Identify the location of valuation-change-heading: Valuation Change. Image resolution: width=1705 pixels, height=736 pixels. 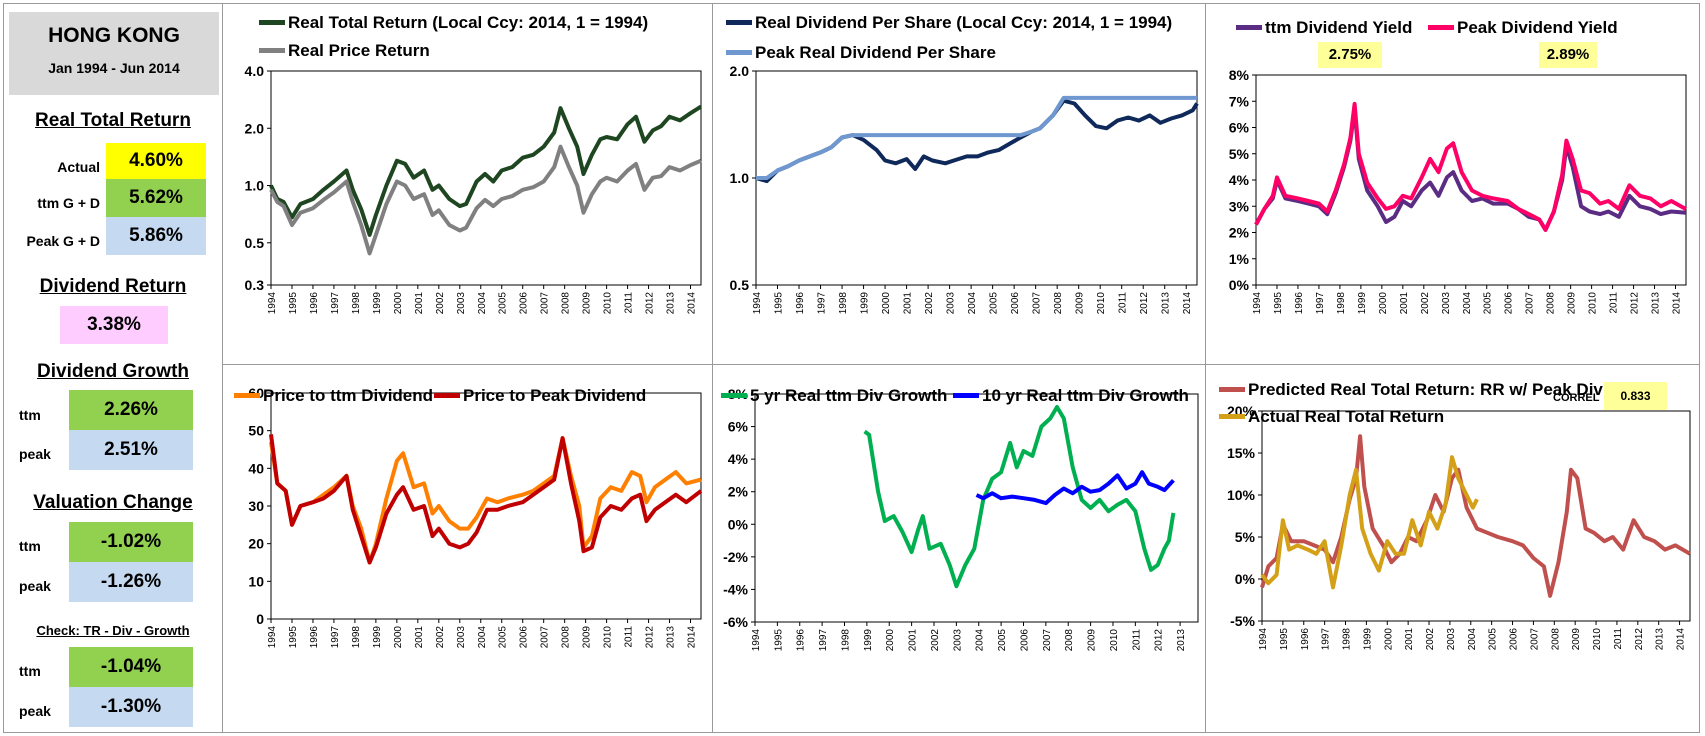
(113, 502).